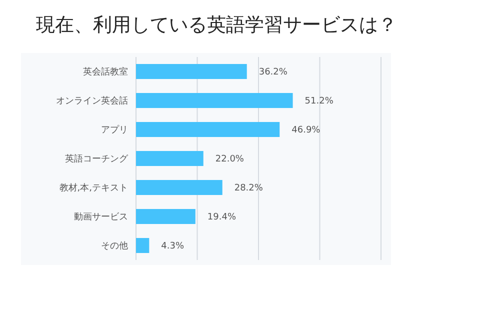  I want to click on y-tick-label: オンライン英会話, so click(92, 101).